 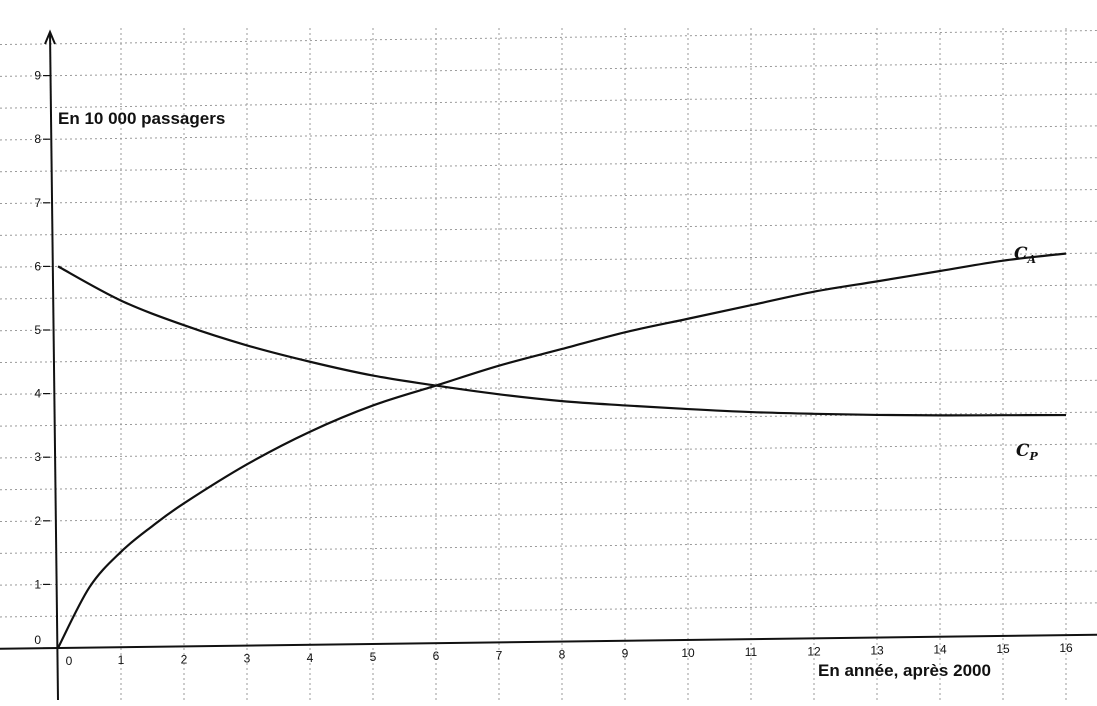 What do you see at coordinates (141, 118) in the screenshot?
I see `y-axis-title: En 10 000 passagers` at bounding box center [141, 118].